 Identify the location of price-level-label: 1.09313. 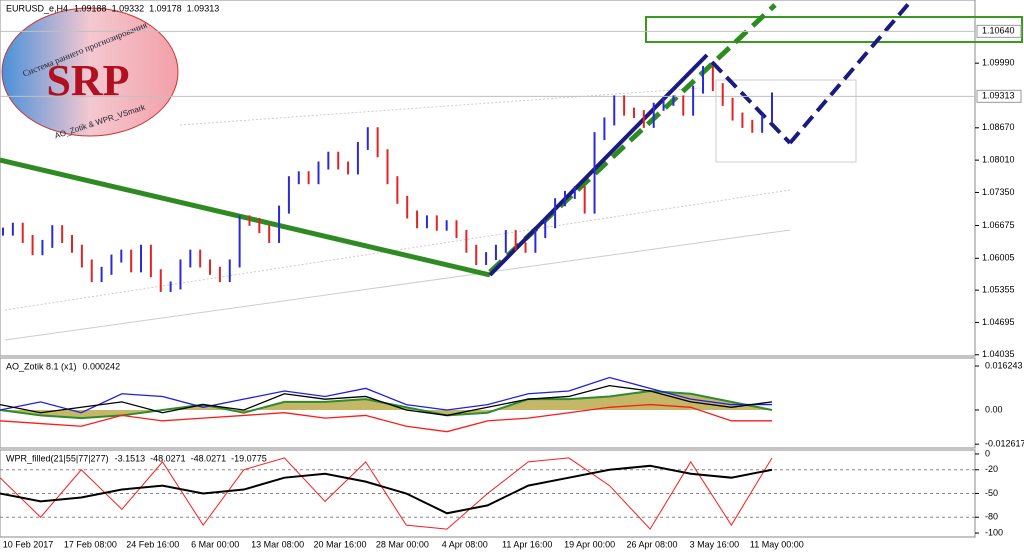
(998, 96).